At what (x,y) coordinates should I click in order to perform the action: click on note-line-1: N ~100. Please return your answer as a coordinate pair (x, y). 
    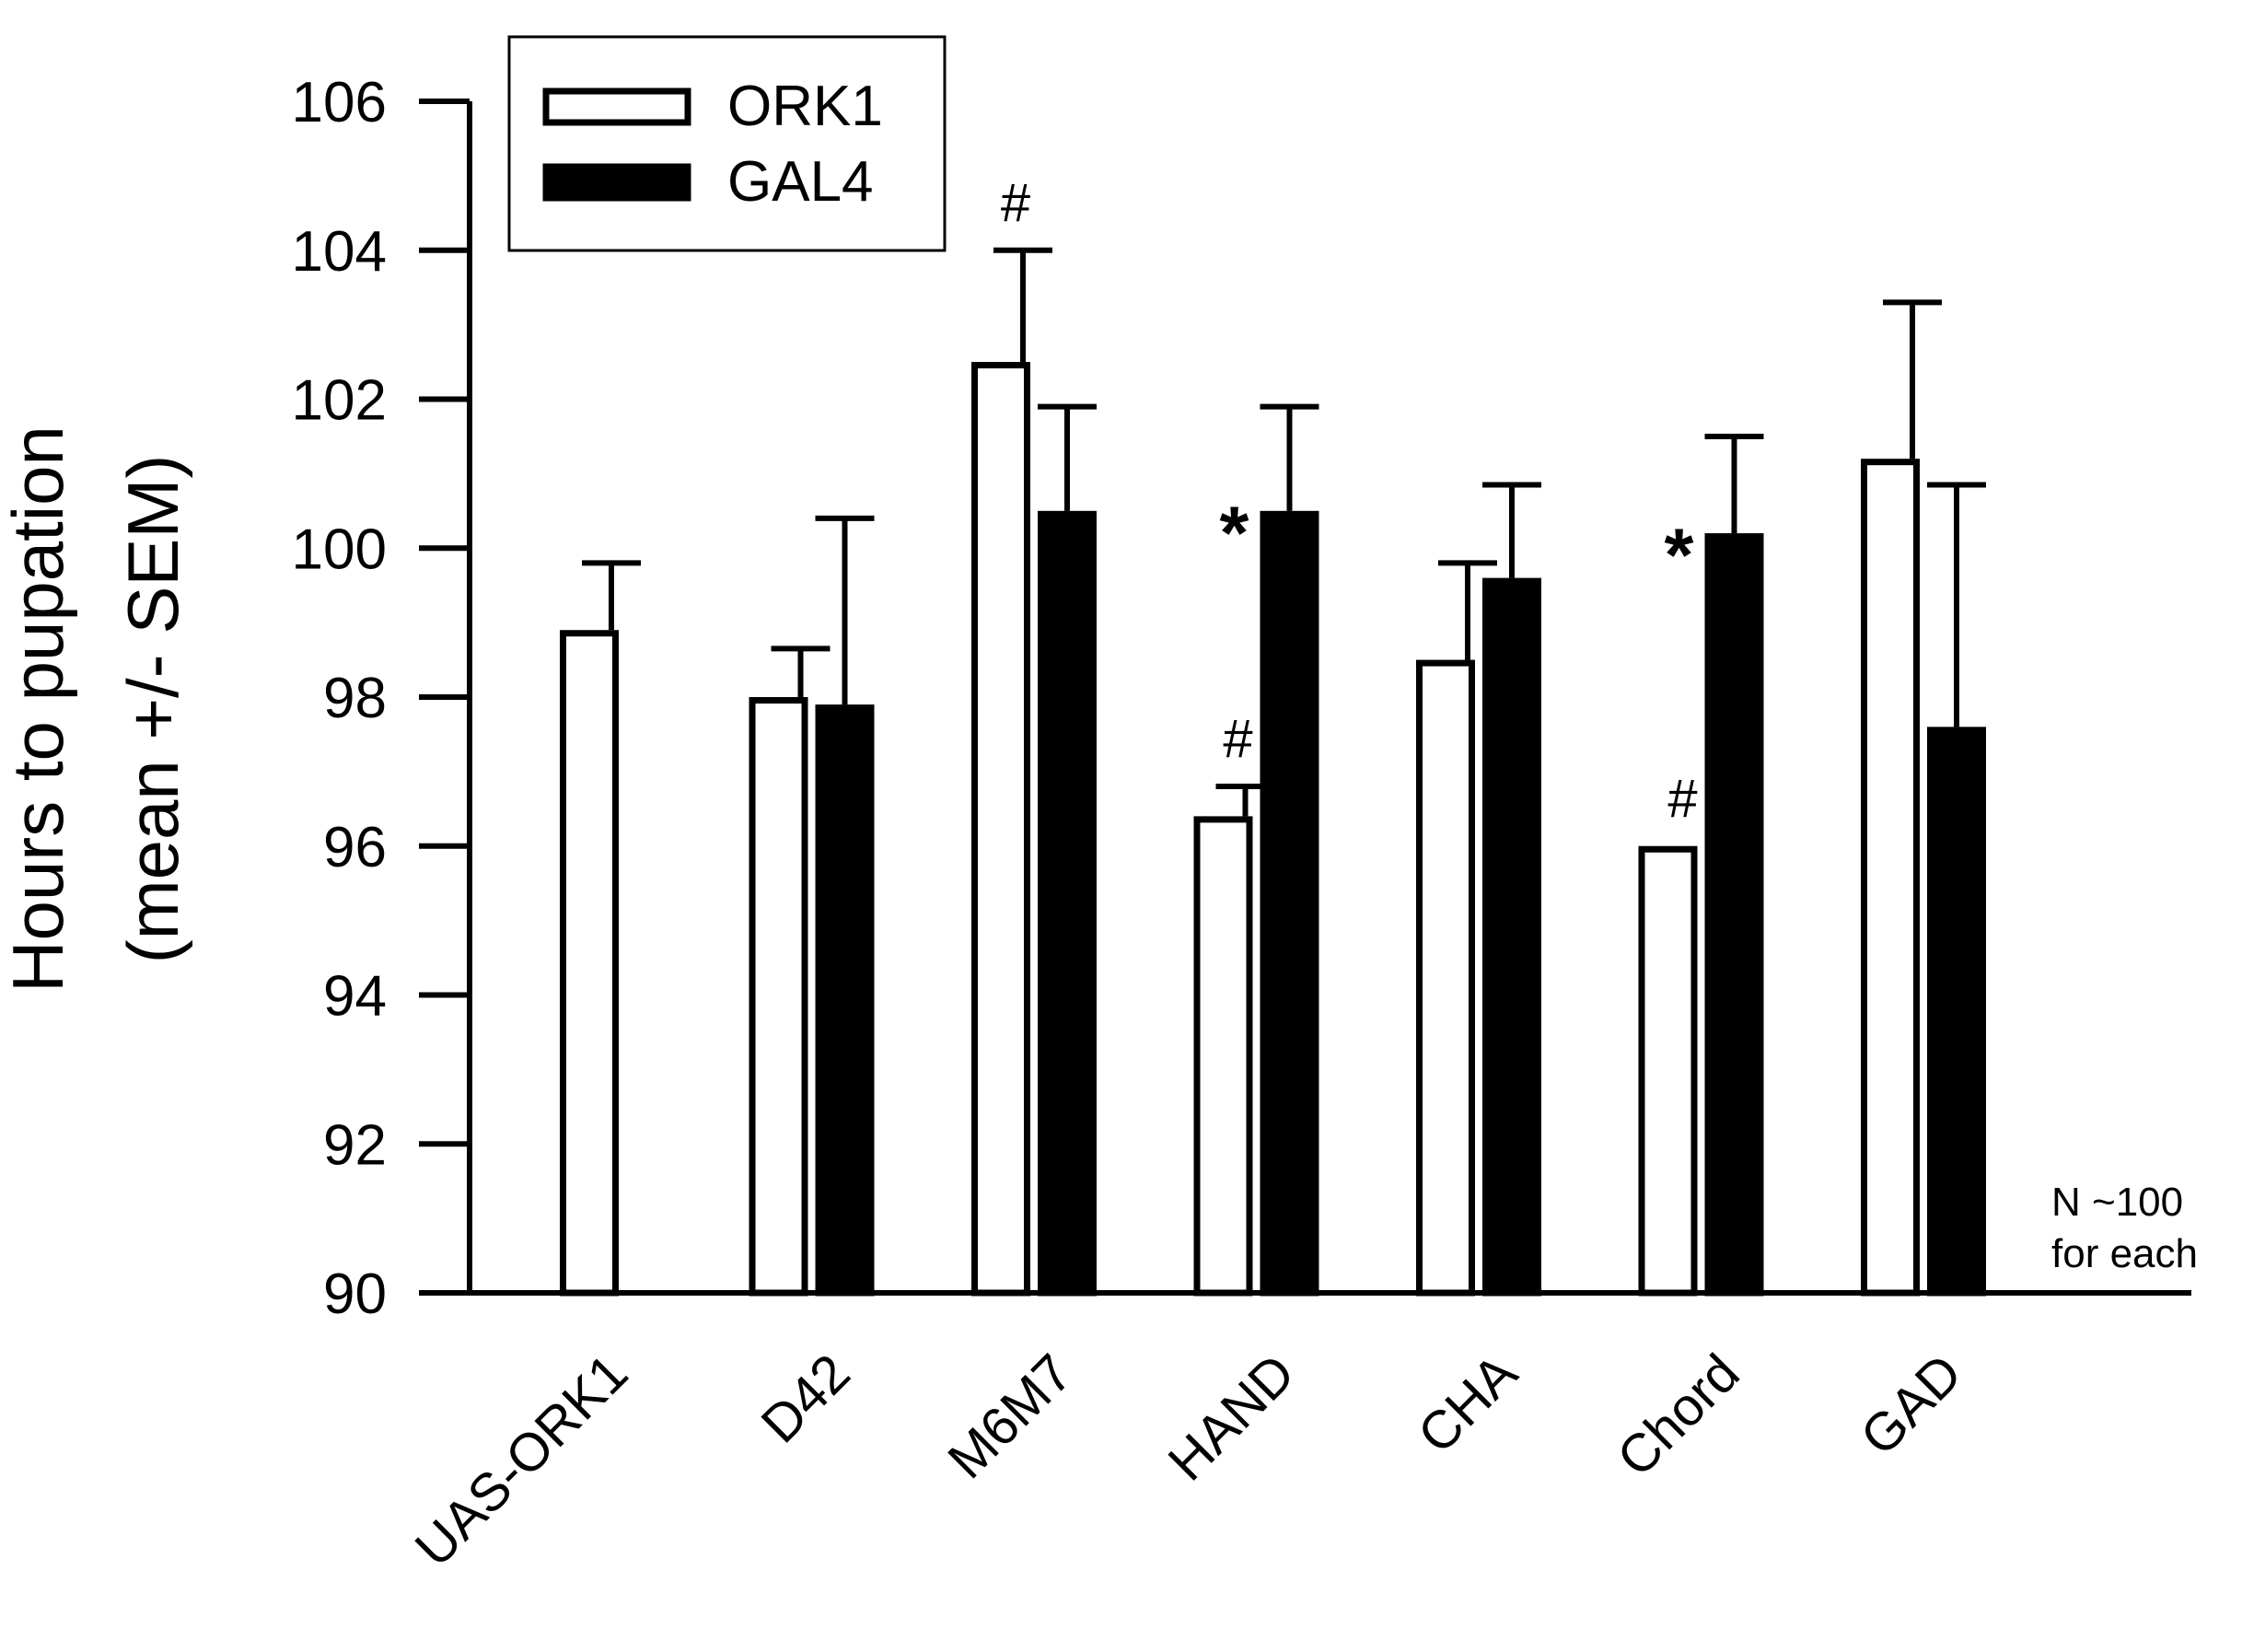
    Looking at the image, I should click on (2117, 1202).